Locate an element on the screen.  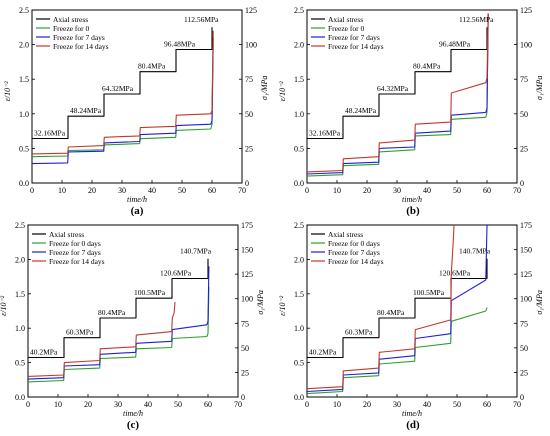
y-right-tick-label: 25 is located at coordinates (524, 372).